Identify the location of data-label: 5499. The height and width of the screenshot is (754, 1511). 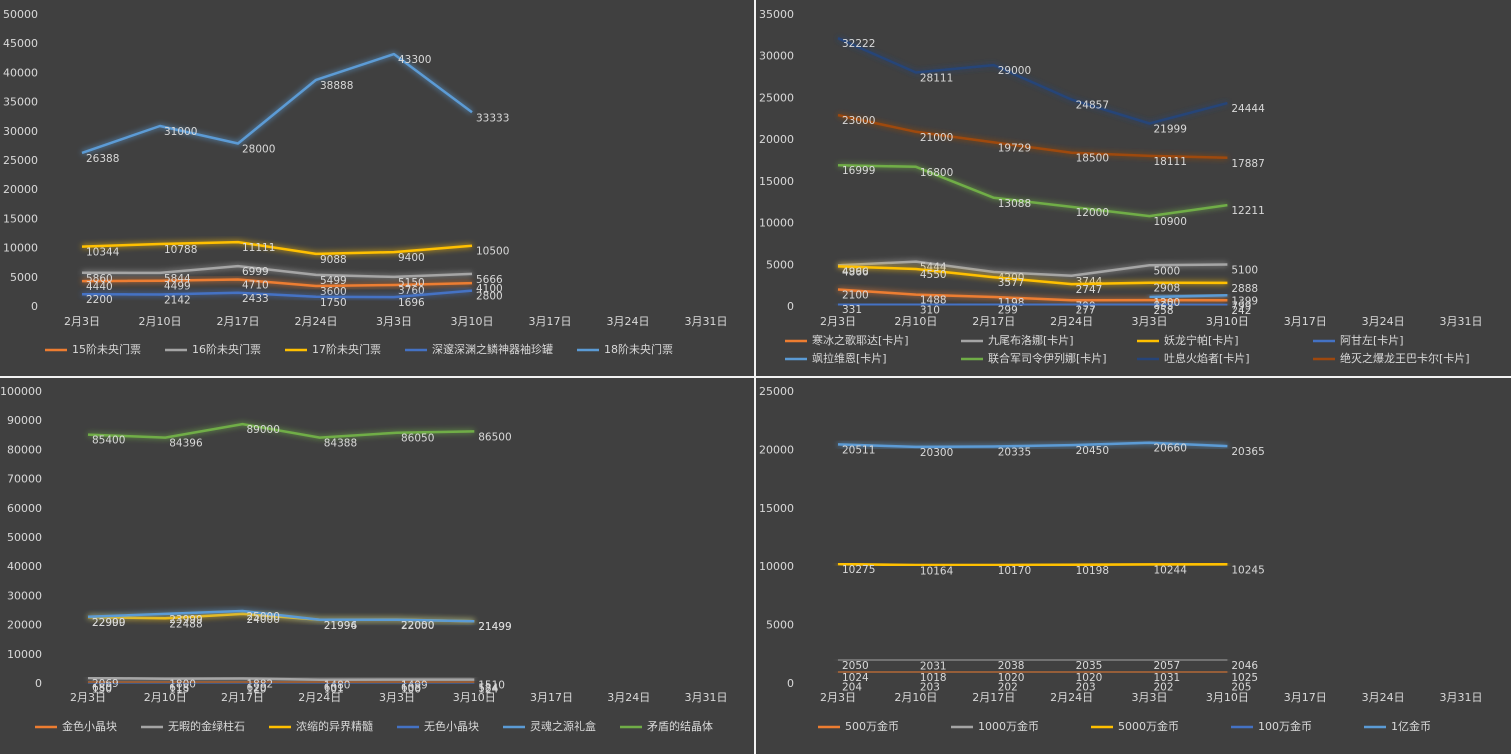
(333, 281).